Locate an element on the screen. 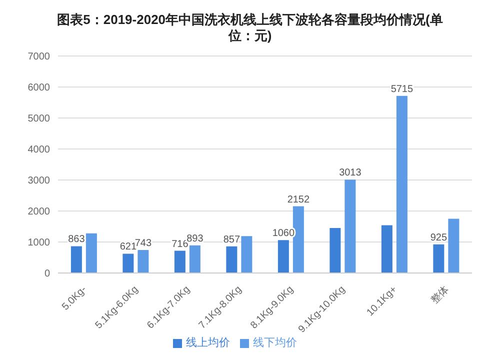 The width and height of the screenshot is (500, 362). legend-label: 线下均价 is located at coordinates (275, 343).